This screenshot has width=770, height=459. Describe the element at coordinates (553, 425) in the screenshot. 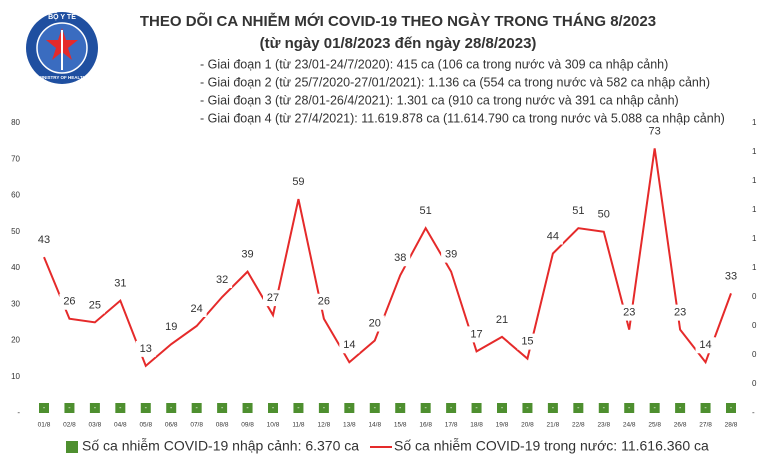

I see `x-tick-label: 21/8` at that location.